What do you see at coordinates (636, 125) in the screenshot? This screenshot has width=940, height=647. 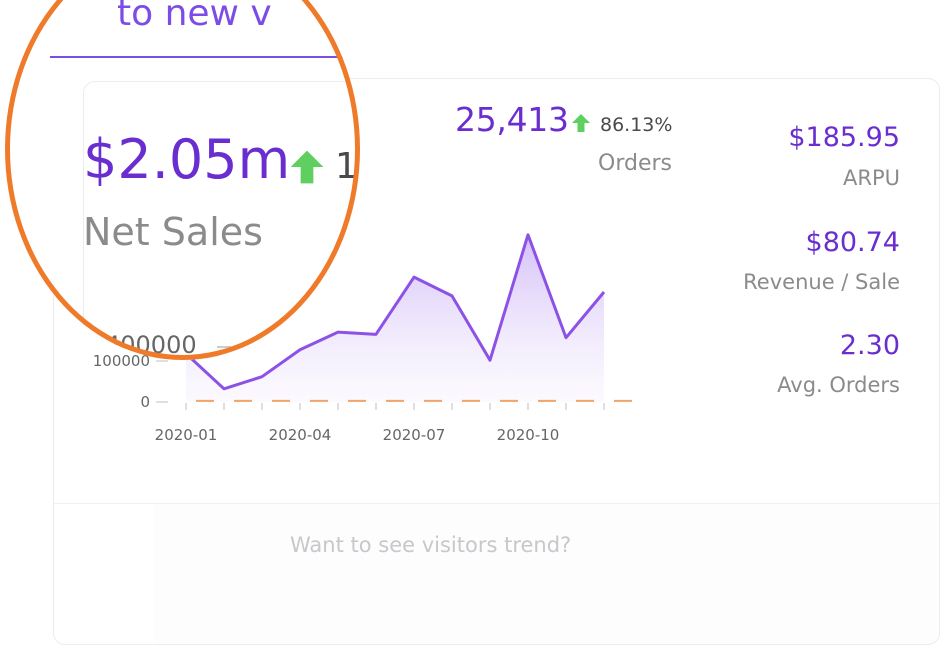 I see `orders-change: 86.13%` at bounding box center [636, 125].